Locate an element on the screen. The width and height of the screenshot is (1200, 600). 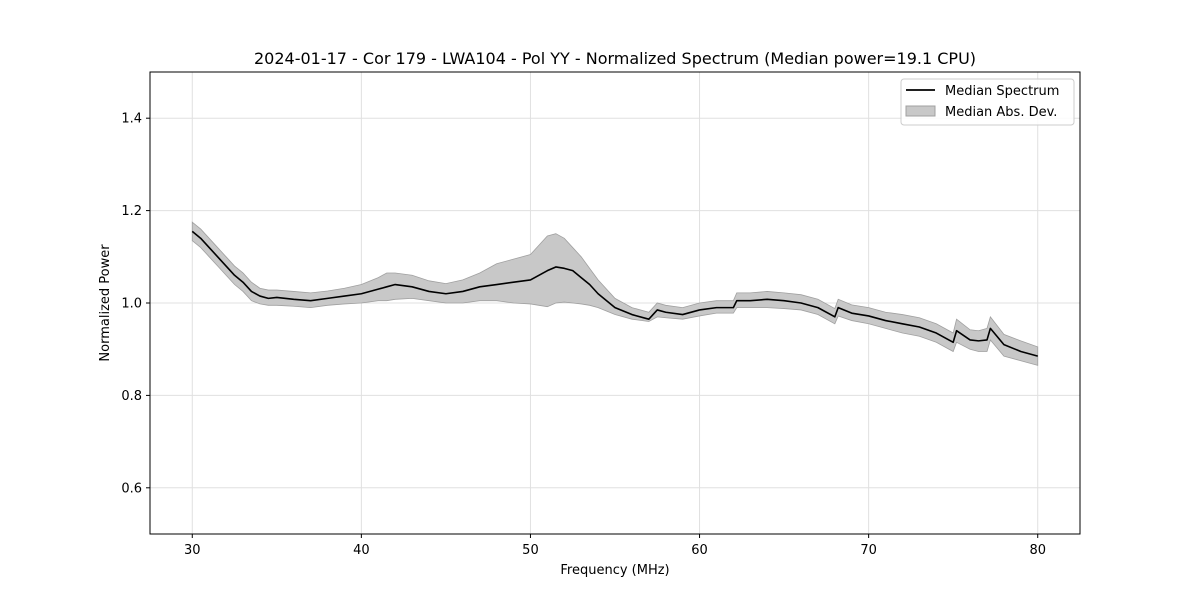
legend-median-label: Median Spectrum is located at coordinates (1002, 91).